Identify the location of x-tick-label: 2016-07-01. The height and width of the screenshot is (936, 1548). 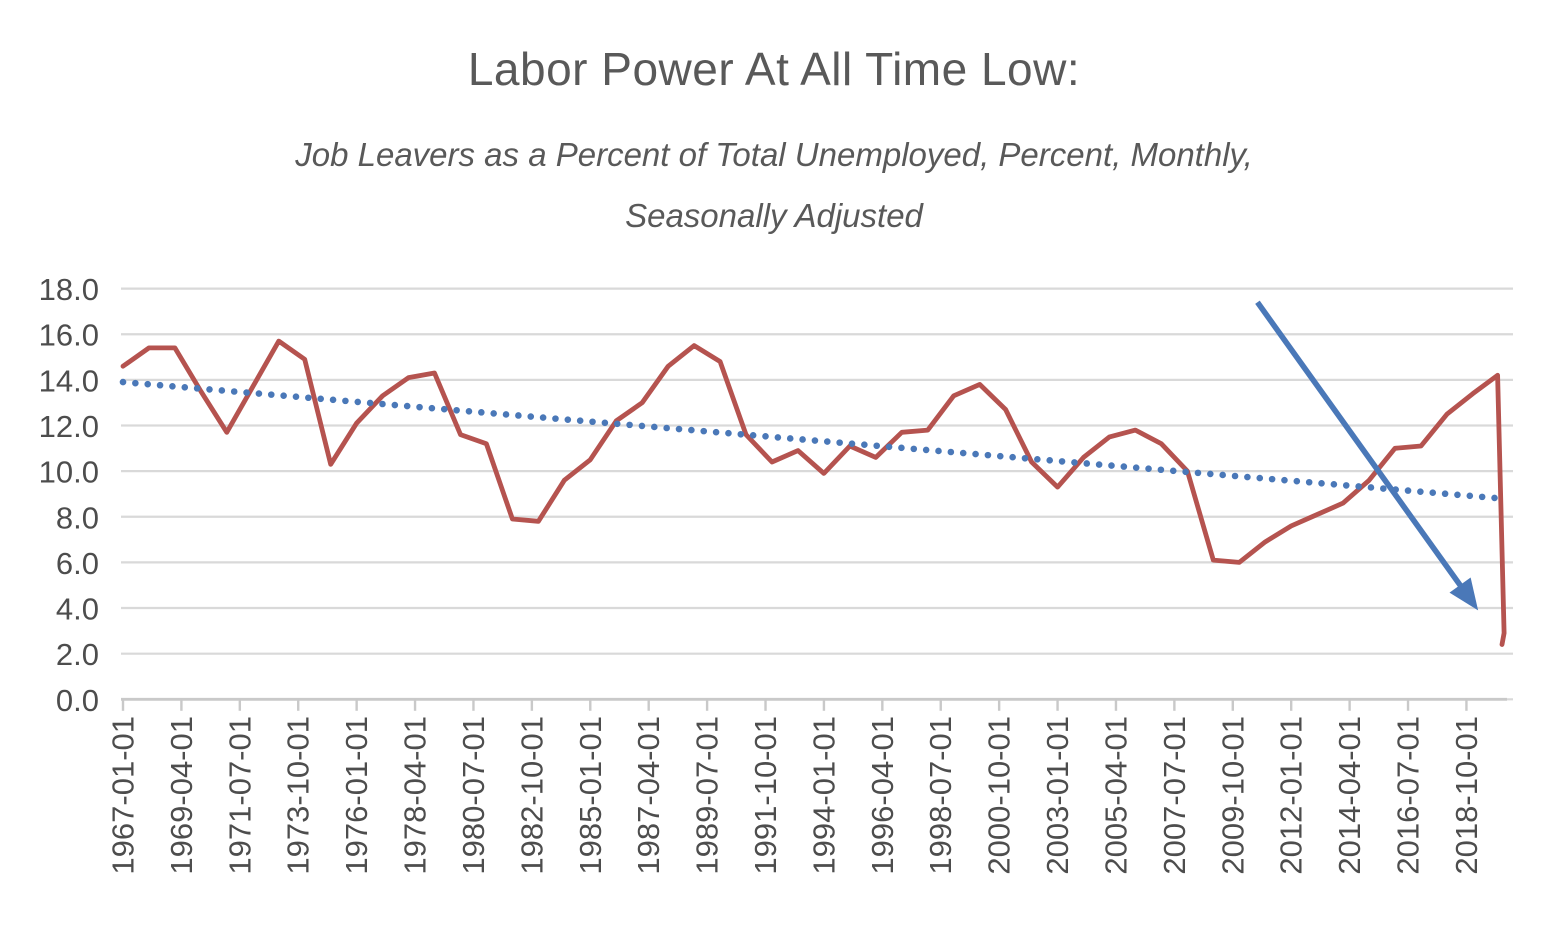
(1408, 795).